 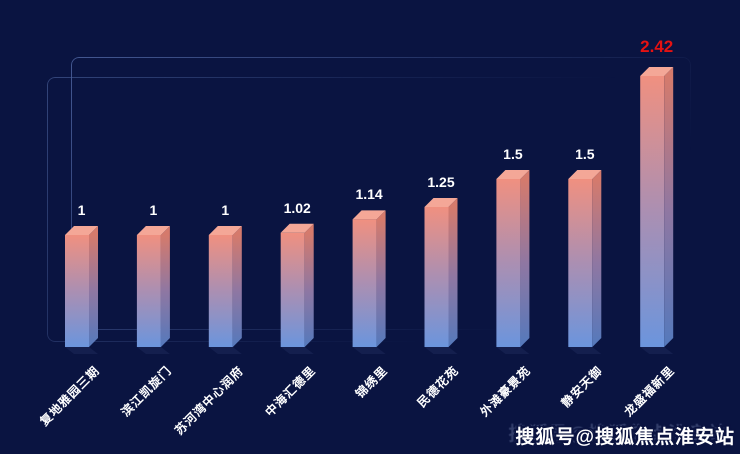 What do you see at coordinates (625, 437) in the screenshot?
I see `watermark: 搜狐号@搜狐焦点淮安站` at bounding box center [625, 437].